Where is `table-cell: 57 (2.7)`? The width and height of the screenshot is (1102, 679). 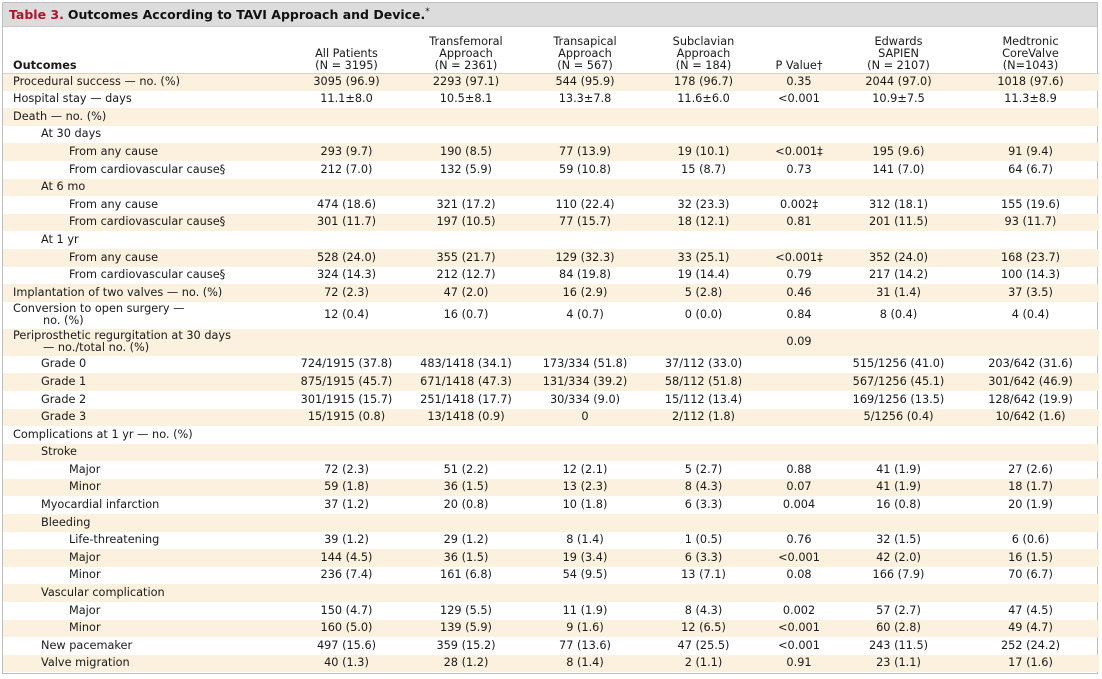 table-cell: 57 (2.7) is located at coordinates (898, 610).